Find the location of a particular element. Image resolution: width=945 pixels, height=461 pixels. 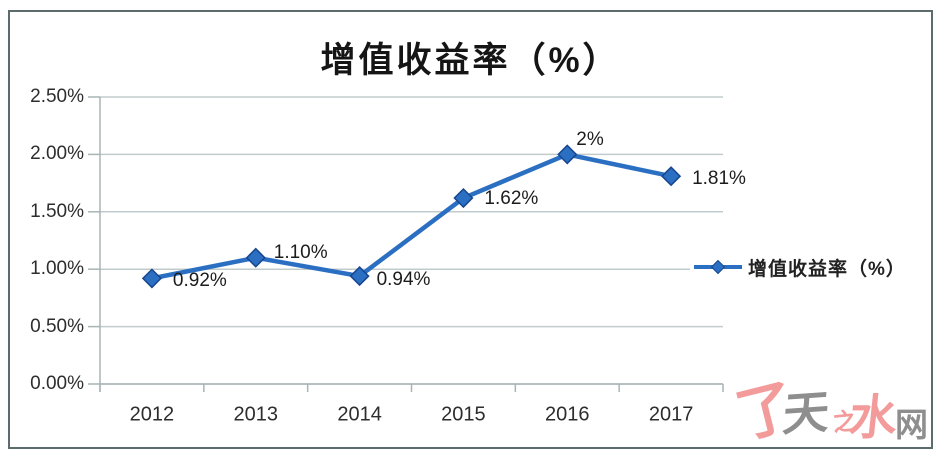

y-tick-label: 0.50% is located at coordinates (57, 326).